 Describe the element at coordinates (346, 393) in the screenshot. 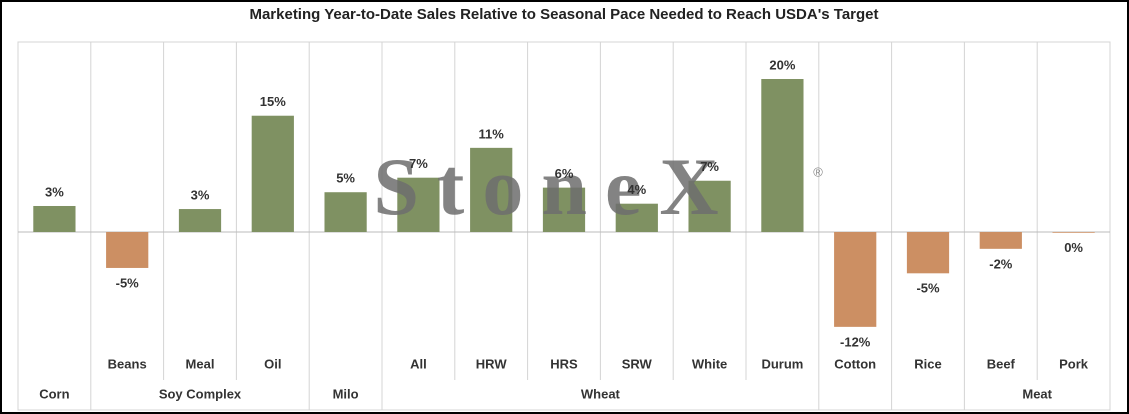

I see `group-label: Milo` at that location.